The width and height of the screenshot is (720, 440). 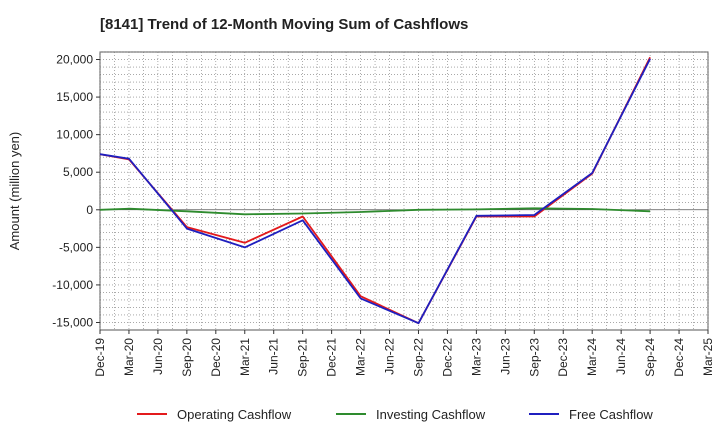 What do you see at coordinates (274, 356) in the screenshot?
I see `x-tick-label: Jun-21` at bounding box center [274, 356].